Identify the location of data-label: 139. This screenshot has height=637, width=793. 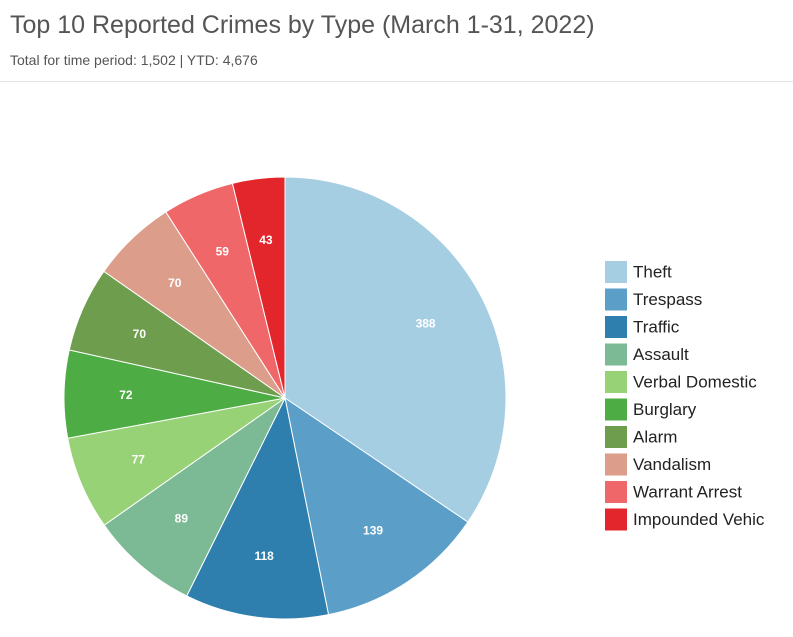
(373, 531).